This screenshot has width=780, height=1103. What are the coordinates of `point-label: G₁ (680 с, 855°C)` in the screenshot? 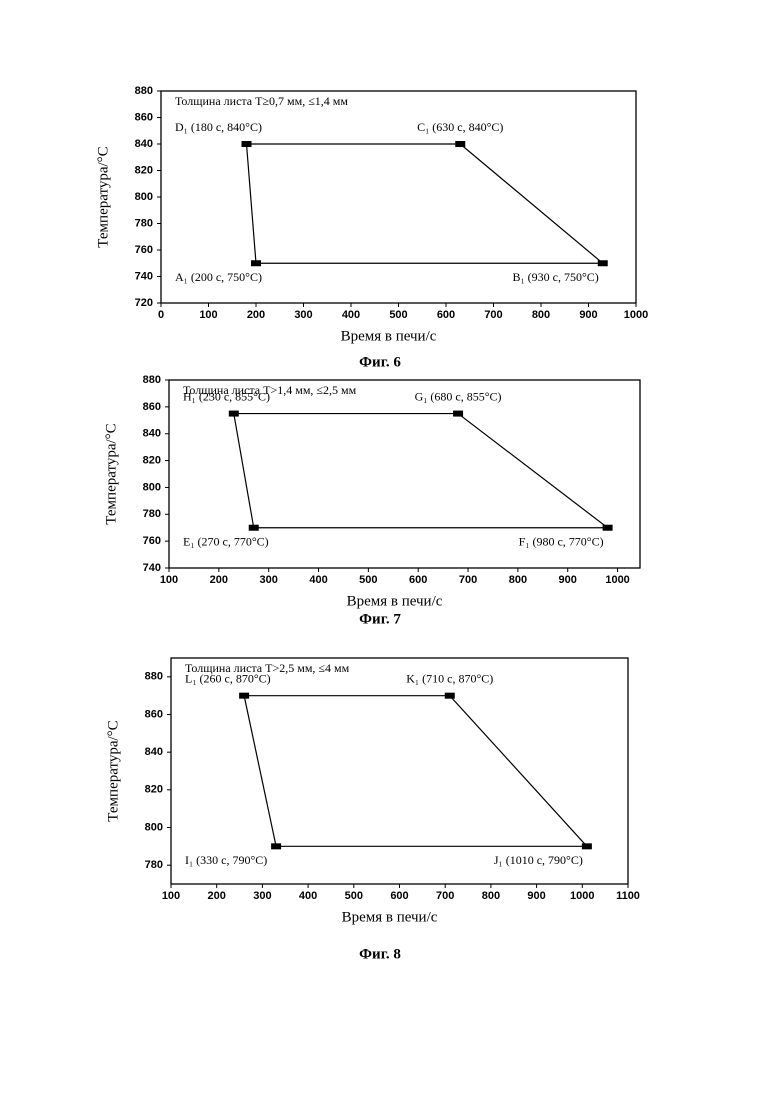 It's located at (458, 396).